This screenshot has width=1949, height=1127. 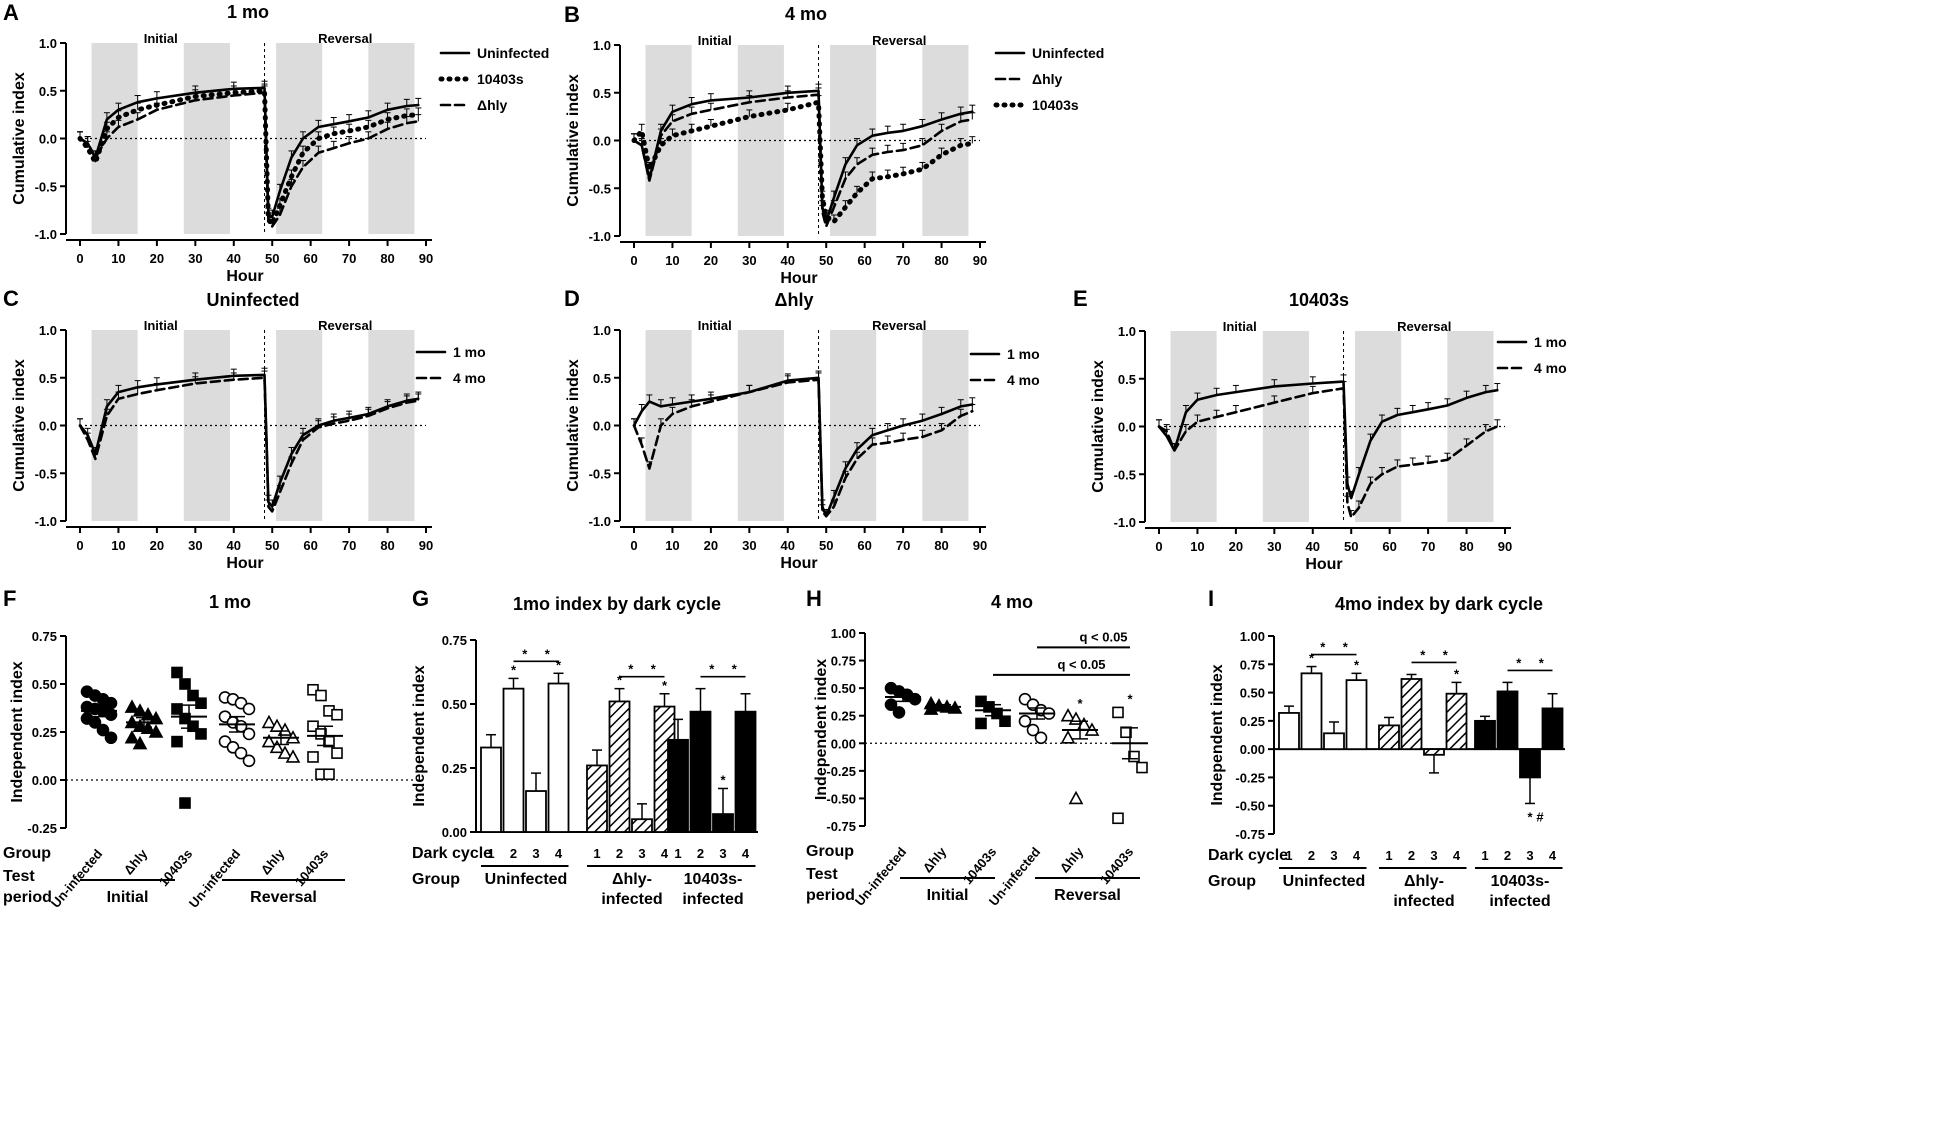 What do you see at coordinates (864, 545) in the screenshot?
I see `x-tick-label: 60` at bounding box center [864, 545].